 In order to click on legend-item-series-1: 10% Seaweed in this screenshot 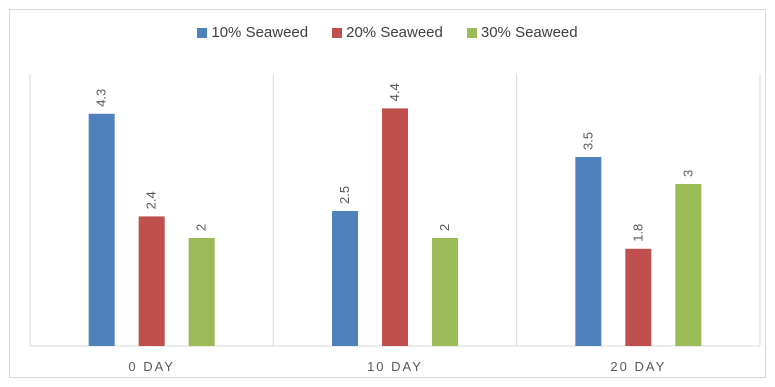, I will do `click(252, 32)`.